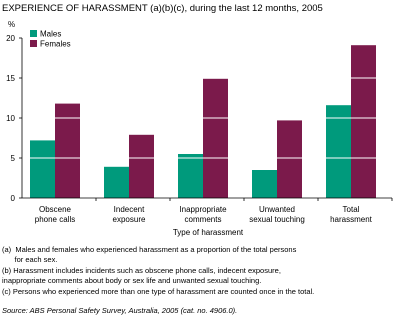 The width and height of the screenshot is (397, 321). I want to click on y-tick-label: 10, so click(10, 118).